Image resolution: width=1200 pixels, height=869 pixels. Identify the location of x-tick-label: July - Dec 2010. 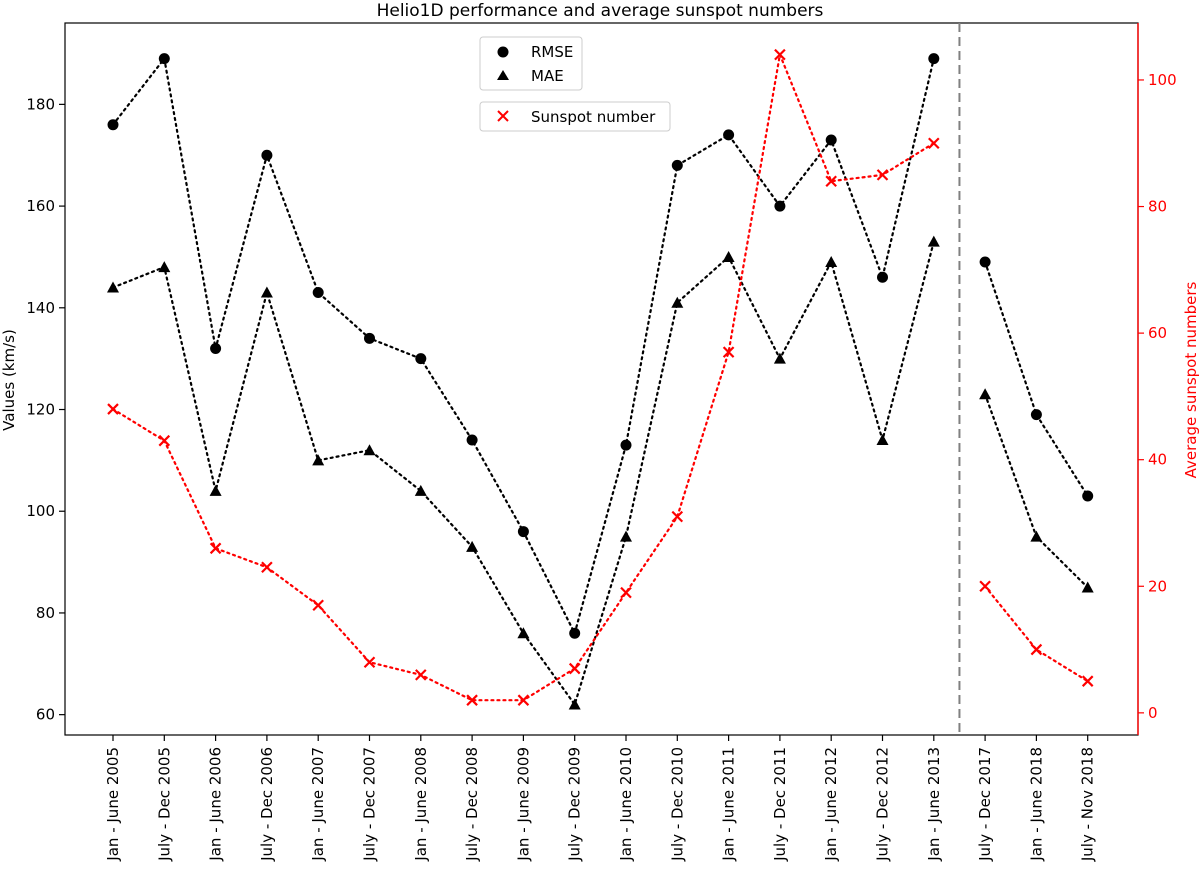
(677, 804).